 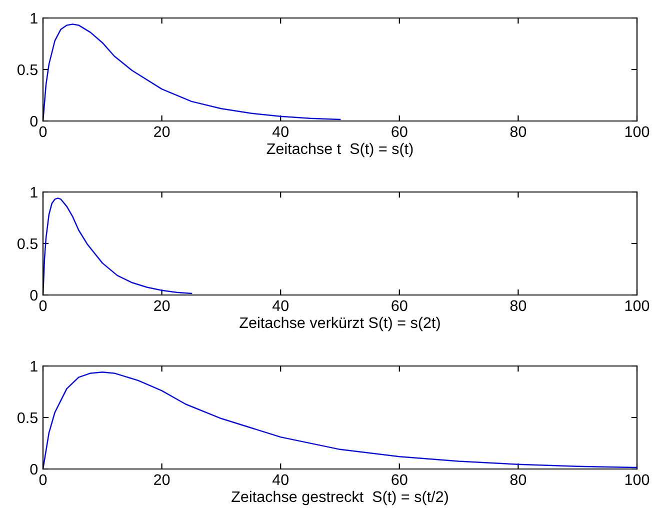 I want to click on x-axis-title: Zeitachse verkürzt S(t) = s(2t), so click(x=340, y=324).